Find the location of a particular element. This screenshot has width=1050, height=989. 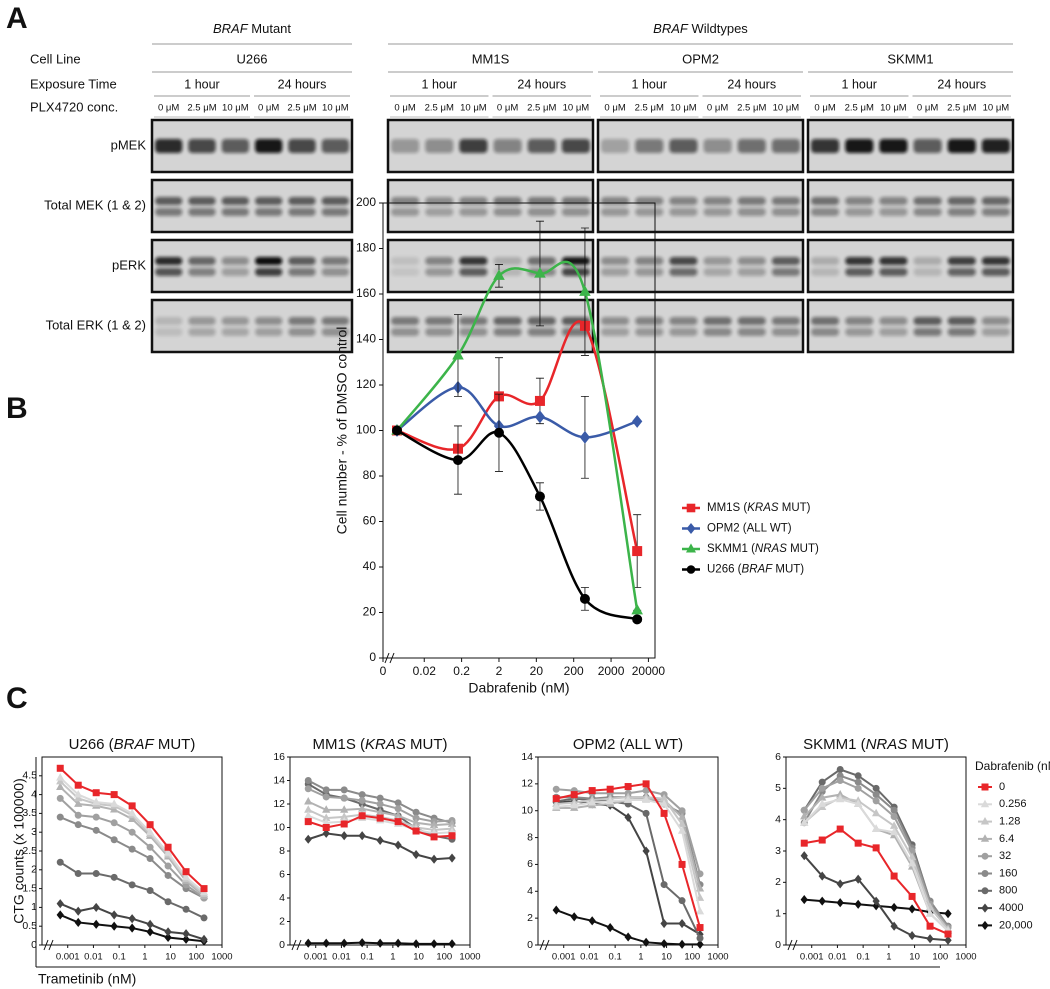

panel-title: SKMM1 (NRAS MUT) is located at coordinates (876, 744).